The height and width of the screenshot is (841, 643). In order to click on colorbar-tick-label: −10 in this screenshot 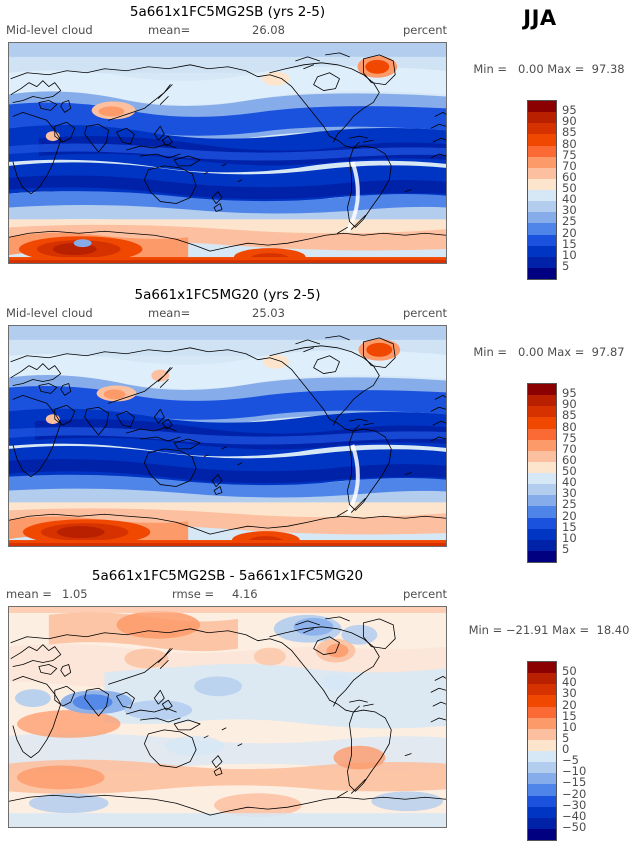, I will do `click(574, 771)`.